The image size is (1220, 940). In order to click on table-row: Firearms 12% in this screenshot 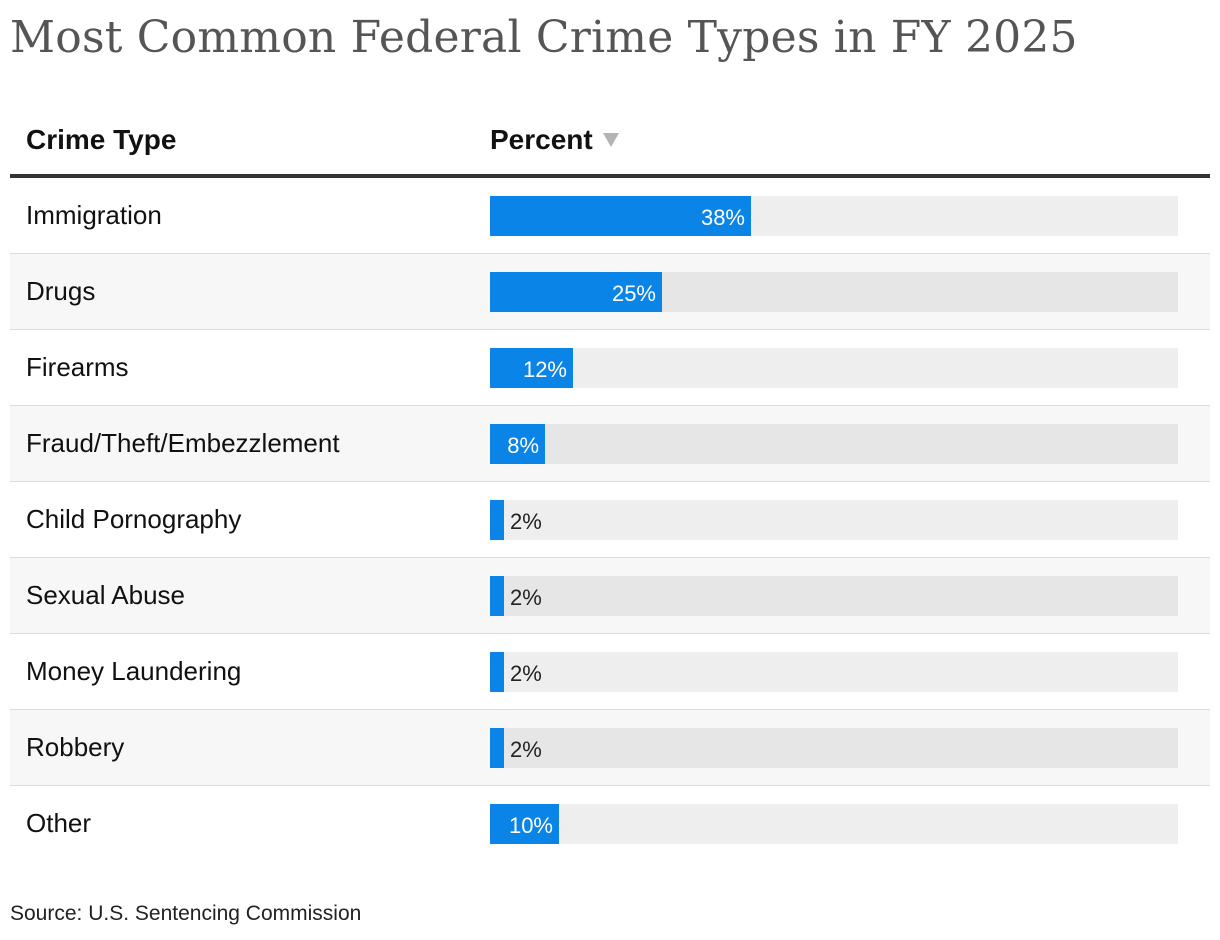, I will do `click(610, 368)`.